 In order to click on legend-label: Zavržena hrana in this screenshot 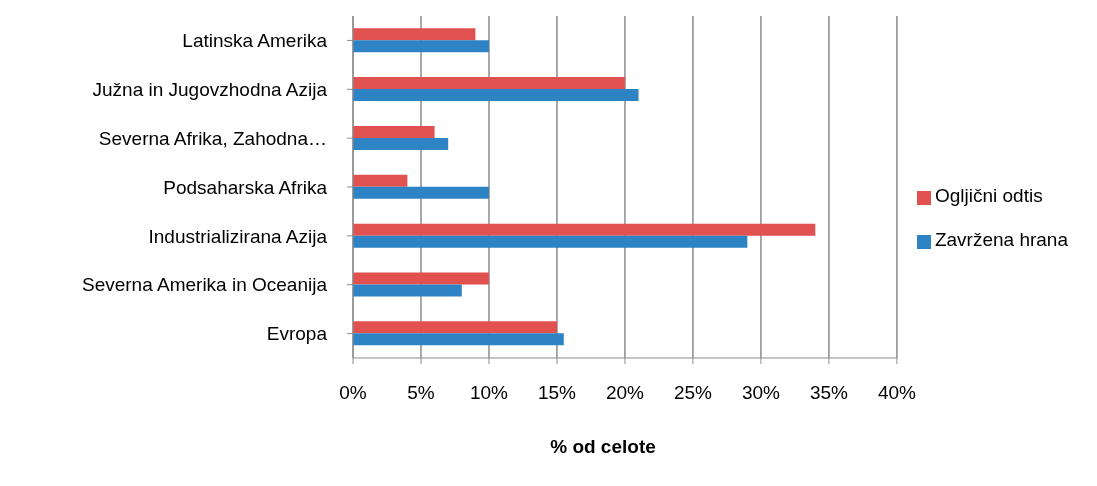, I will do `click(1001, 239)`.